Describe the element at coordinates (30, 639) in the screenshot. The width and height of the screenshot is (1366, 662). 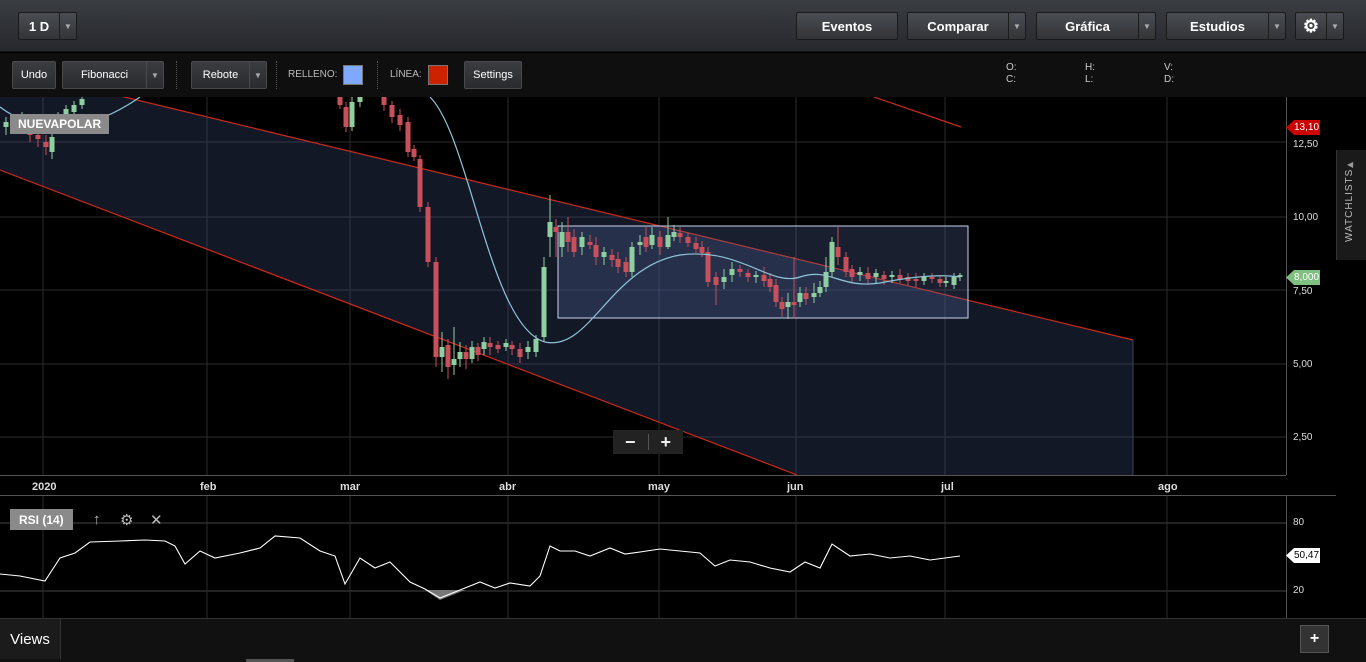
I see `views-tab: Views` at that location.